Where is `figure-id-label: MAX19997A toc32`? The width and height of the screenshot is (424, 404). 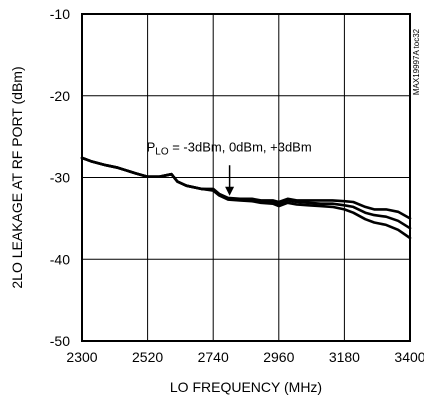 figure-id-label: MAX19997A toc32 is located at coordinates (416, 61).